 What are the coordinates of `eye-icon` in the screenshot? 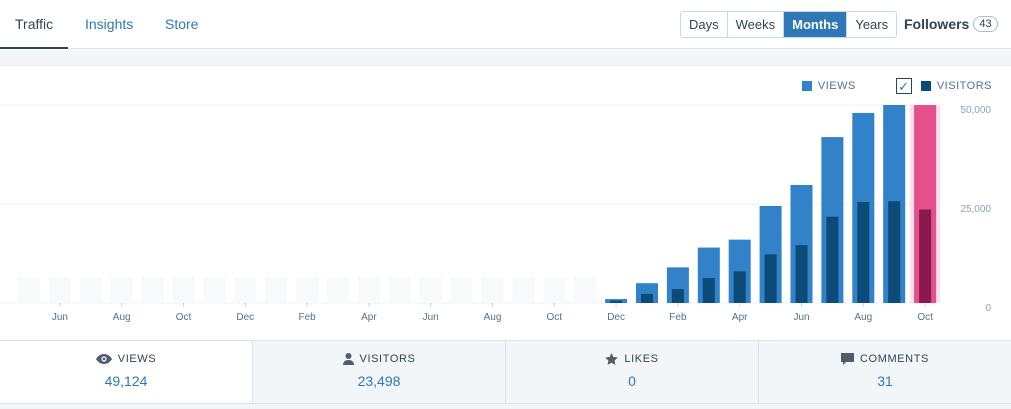 It's located at (103, 359).